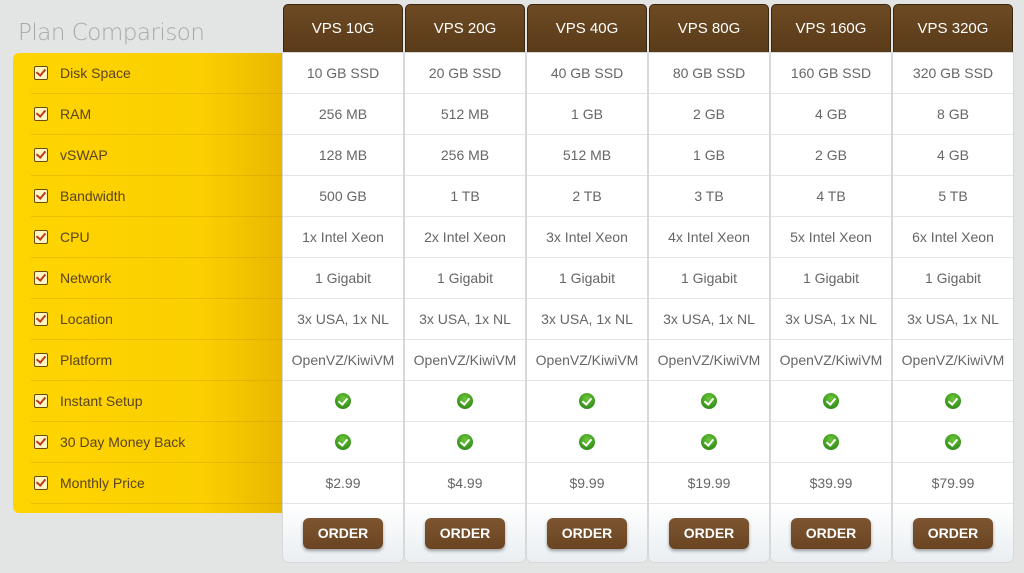  I want to click on plan-header: VPS 160G, so click(831, 28).